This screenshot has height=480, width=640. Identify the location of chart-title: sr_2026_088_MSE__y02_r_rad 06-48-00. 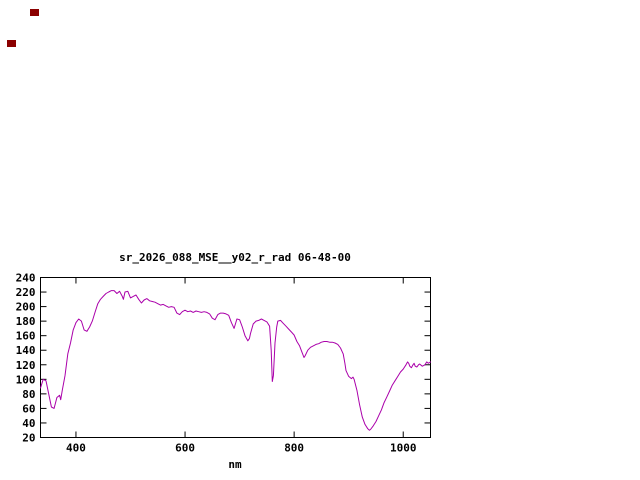
(235, 257).